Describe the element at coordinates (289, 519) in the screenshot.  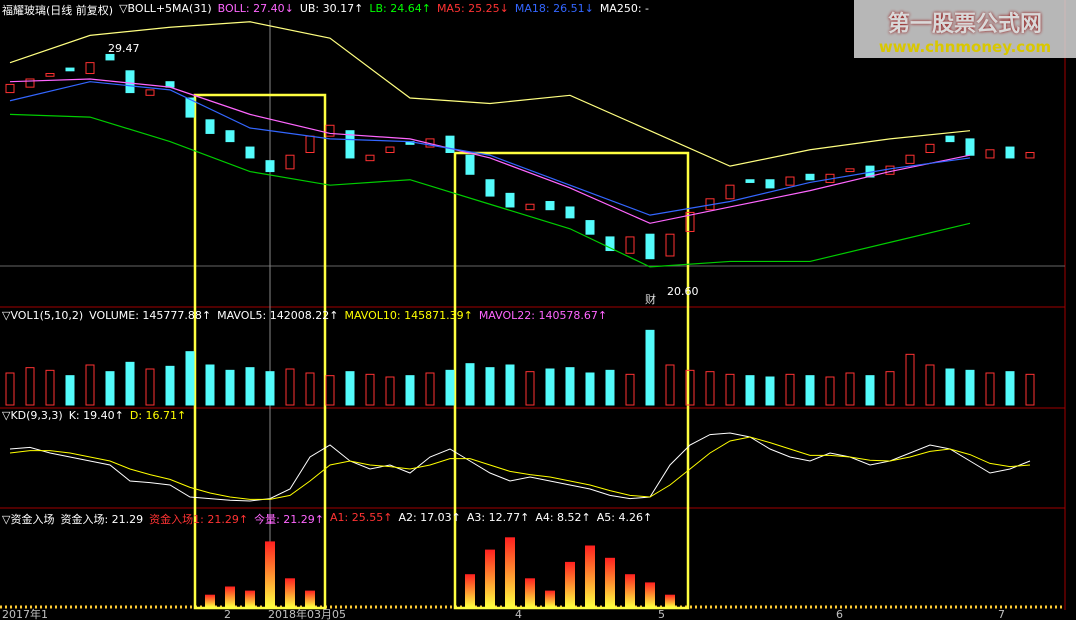
I see `legend-item: 今量: 21.29↑` at that location.